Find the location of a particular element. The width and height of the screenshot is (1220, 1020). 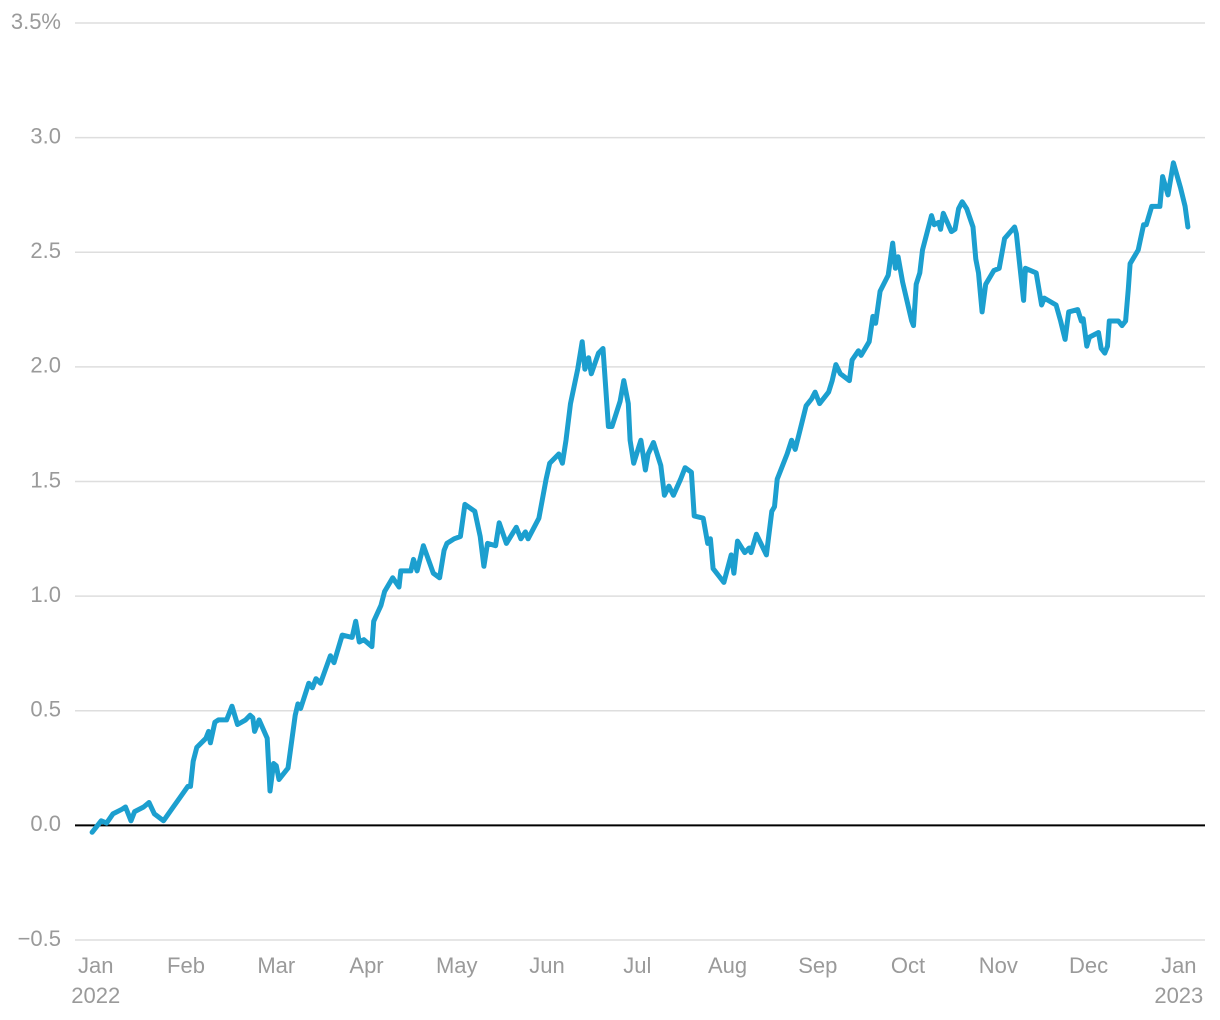

y-tick-label: 0.0 is located at coordinates (45, 823).